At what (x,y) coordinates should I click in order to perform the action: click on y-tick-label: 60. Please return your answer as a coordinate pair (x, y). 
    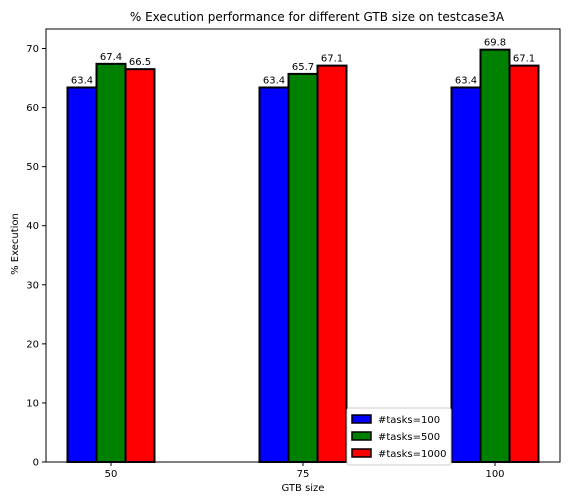
    Looking at the image, I should click on (32, 108).